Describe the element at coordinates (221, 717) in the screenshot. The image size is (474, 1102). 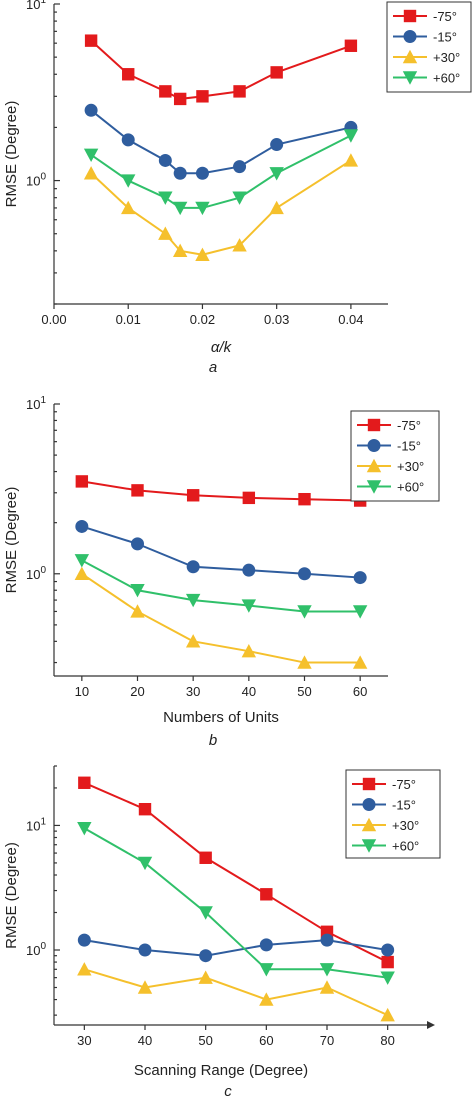
I see `x-axis-title: Numbers of Units` at that location.